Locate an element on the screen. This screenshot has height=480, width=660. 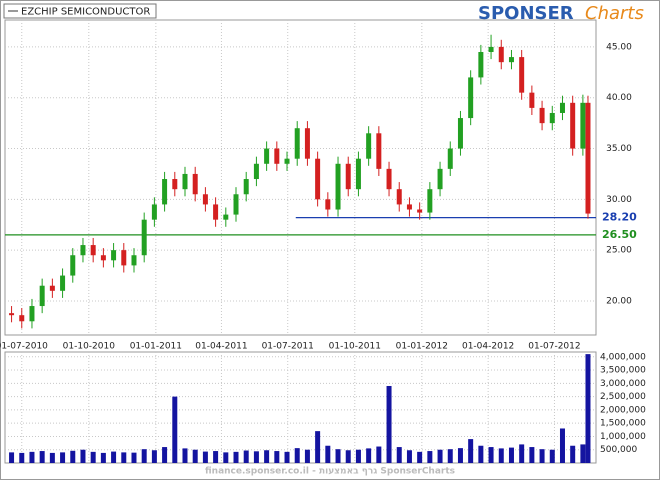
level-label: 26.50 is located at coordinates (619, 234).